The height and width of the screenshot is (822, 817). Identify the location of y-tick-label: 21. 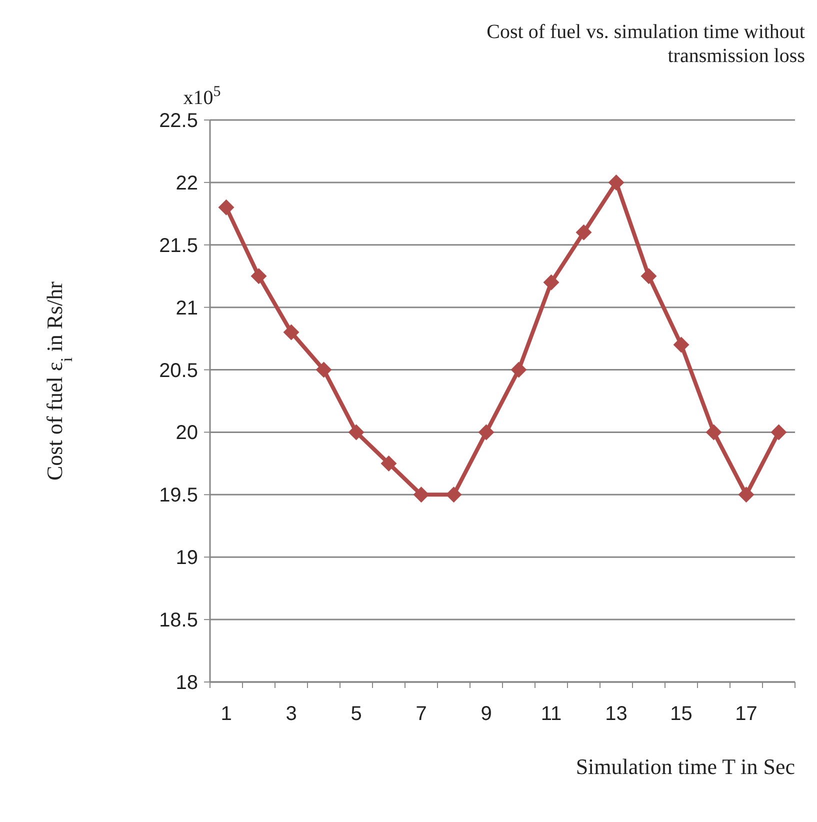
(187, 308).